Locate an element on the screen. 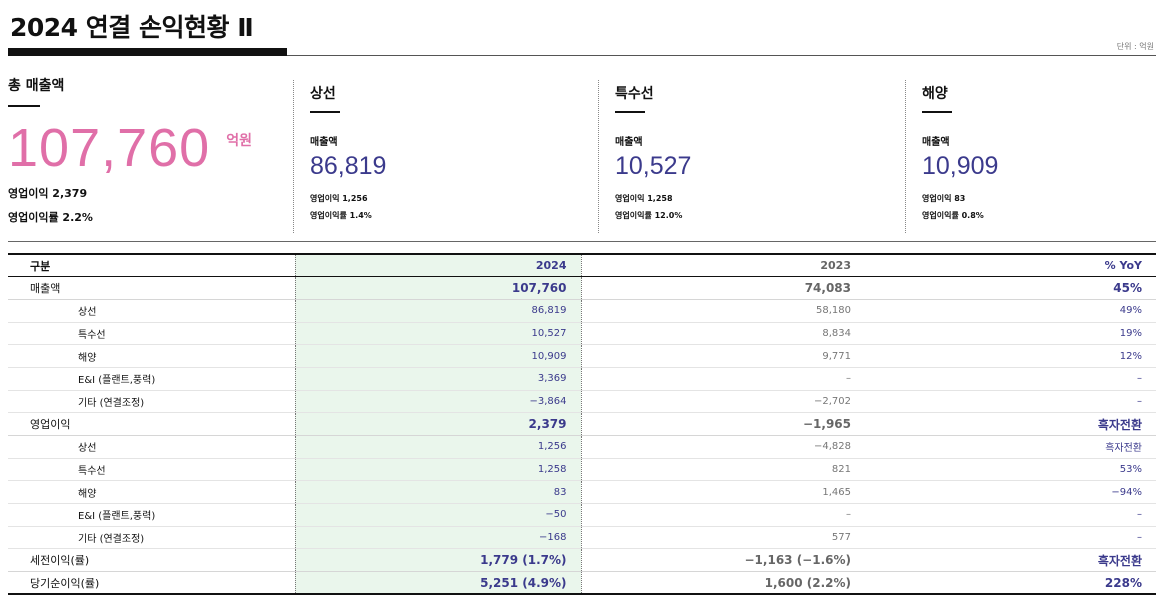 The width and height of the screenshot is (1166, 606). cell-2024: −168 is located at coordinates (438, 538).